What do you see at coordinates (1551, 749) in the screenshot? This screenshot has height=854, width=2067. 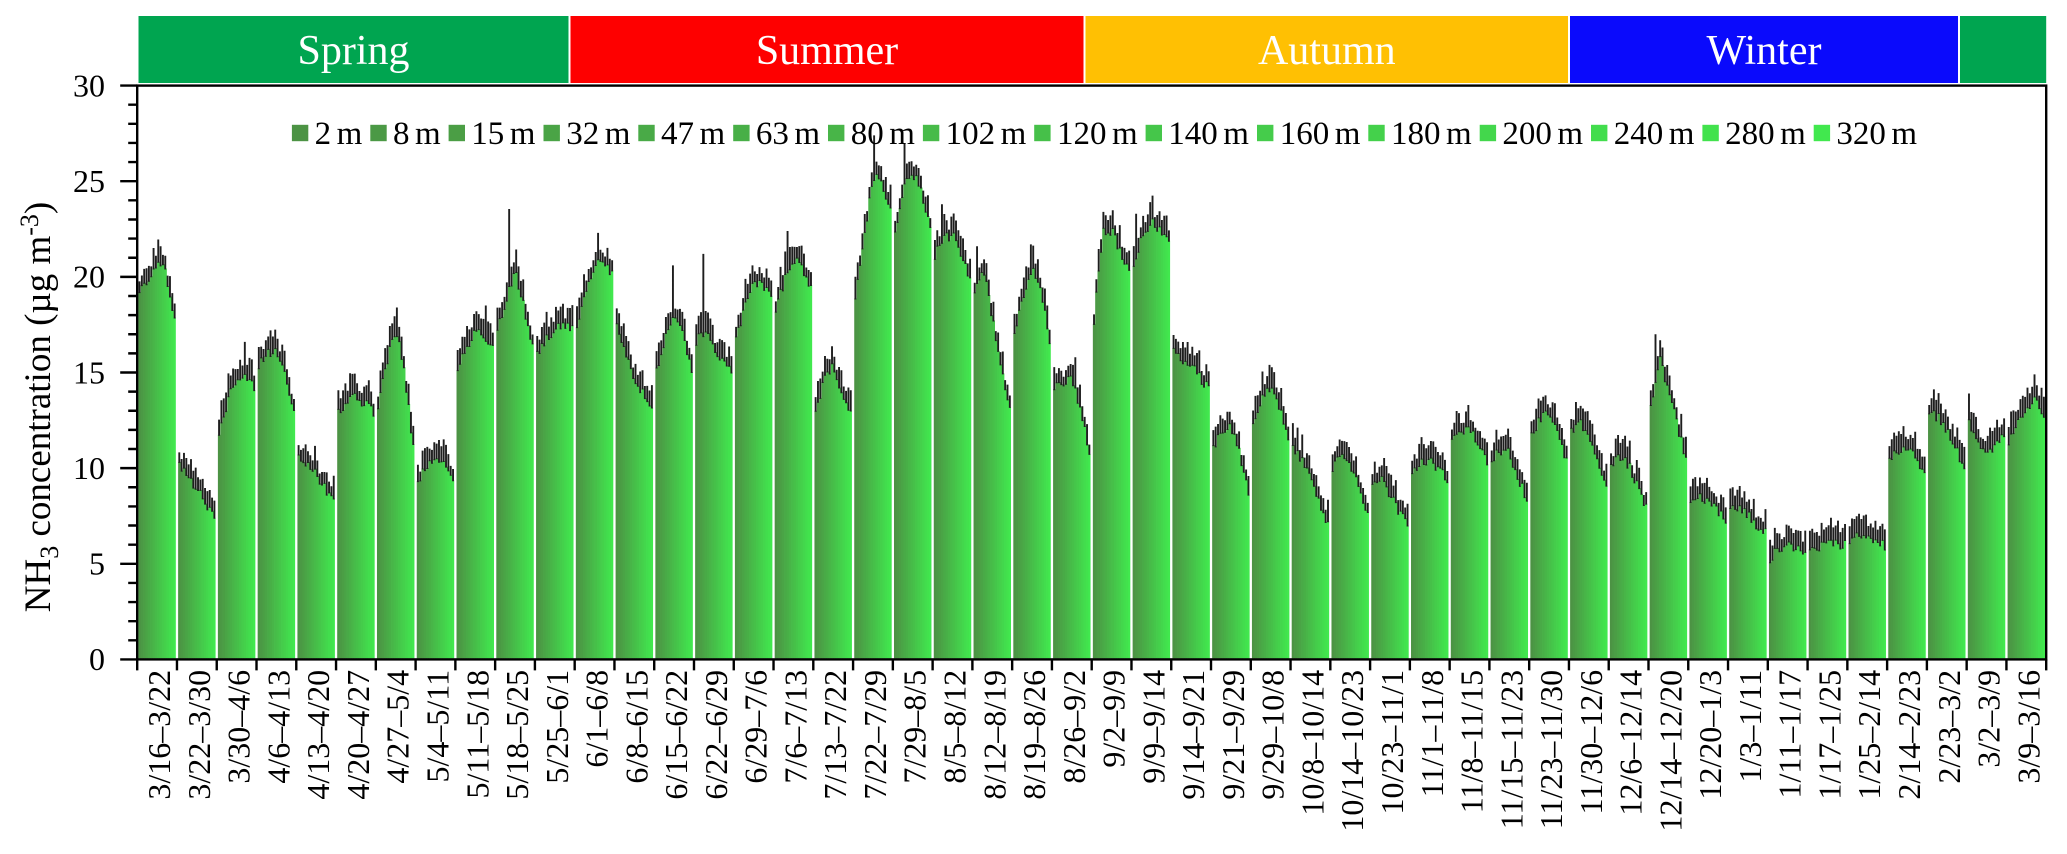 I see `svg-text: 11/23–11/30` at bounding box center [1551, 749].